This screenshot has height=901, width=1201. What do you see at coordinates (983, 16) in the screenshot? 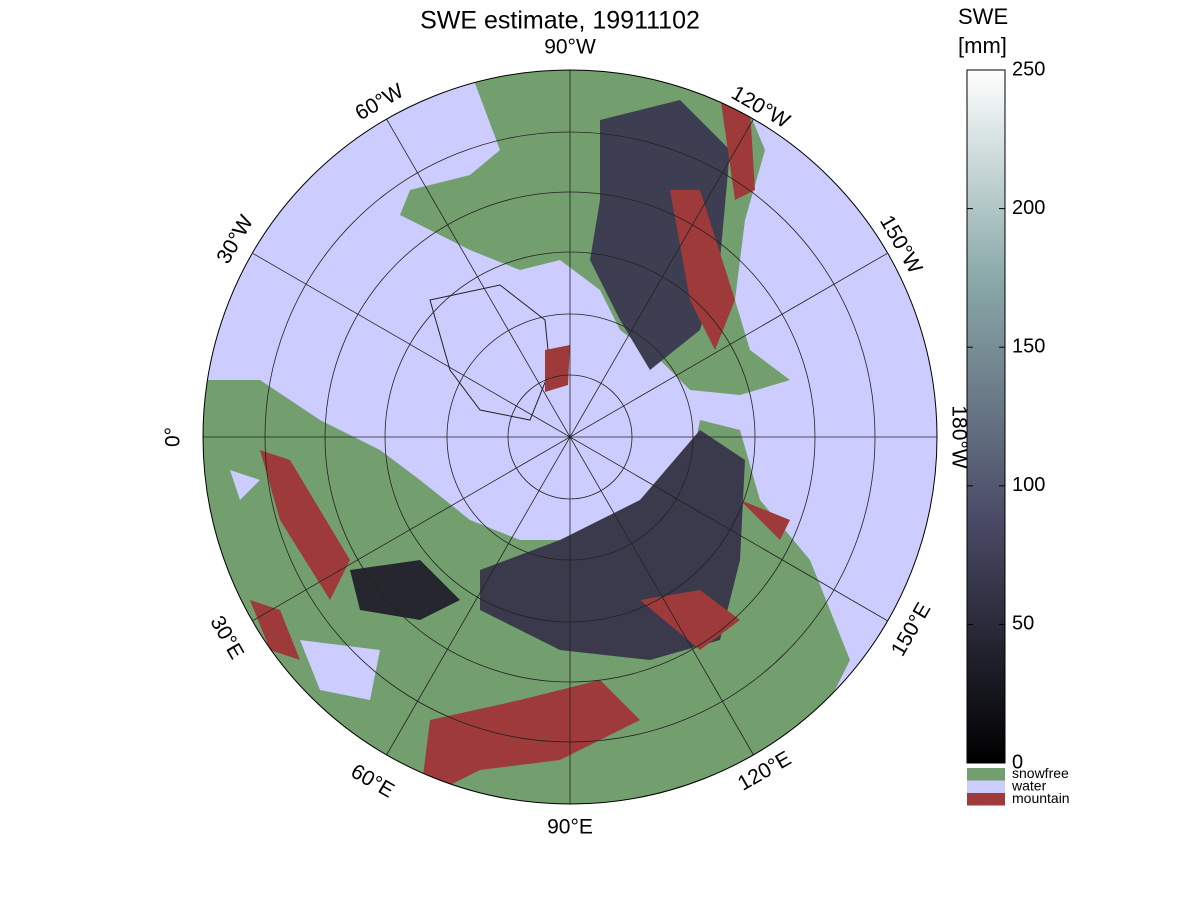
I see `colorbar-label: SWE` at bounding box center [983, 16].